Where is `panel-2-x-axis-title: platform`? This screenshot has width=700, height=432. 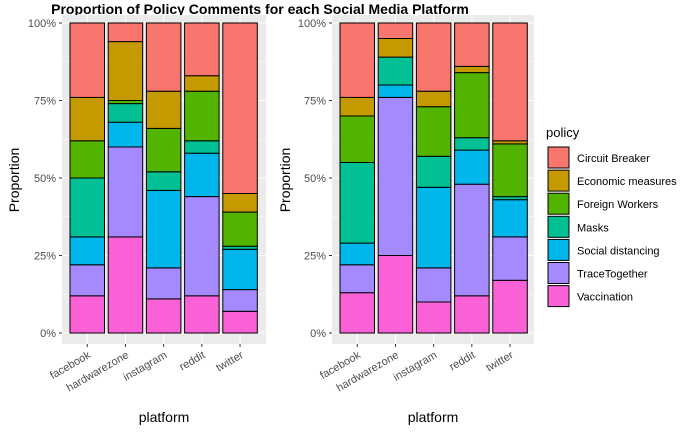 panel-2-x-axis-title: platform is located at coordinates (433, 417).